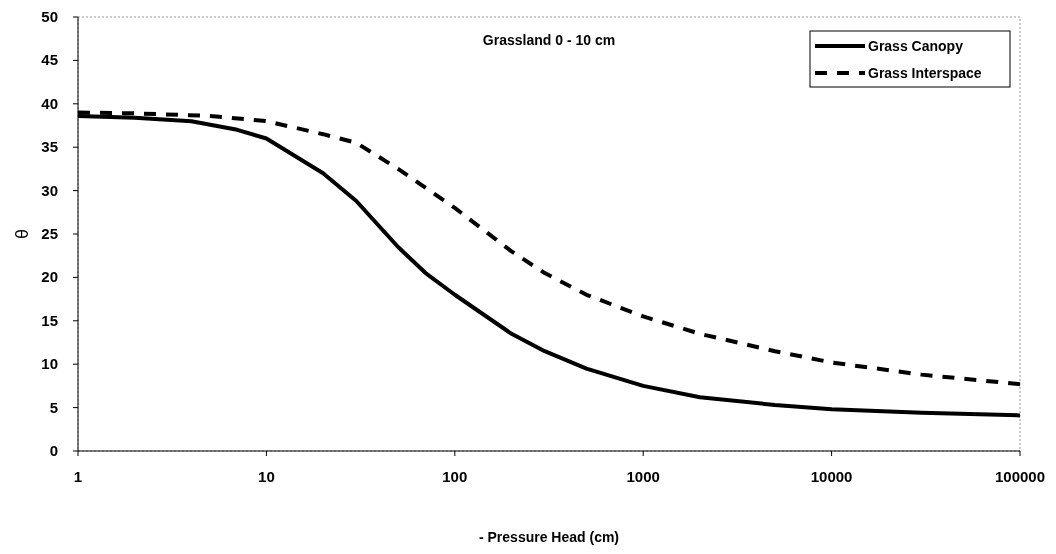 This screenshot has width=1056, height=554. What do you see at coordinates (53, 450) in the screenshot?
I see `y-tick-label: 0` at bounding box center [53, 450].